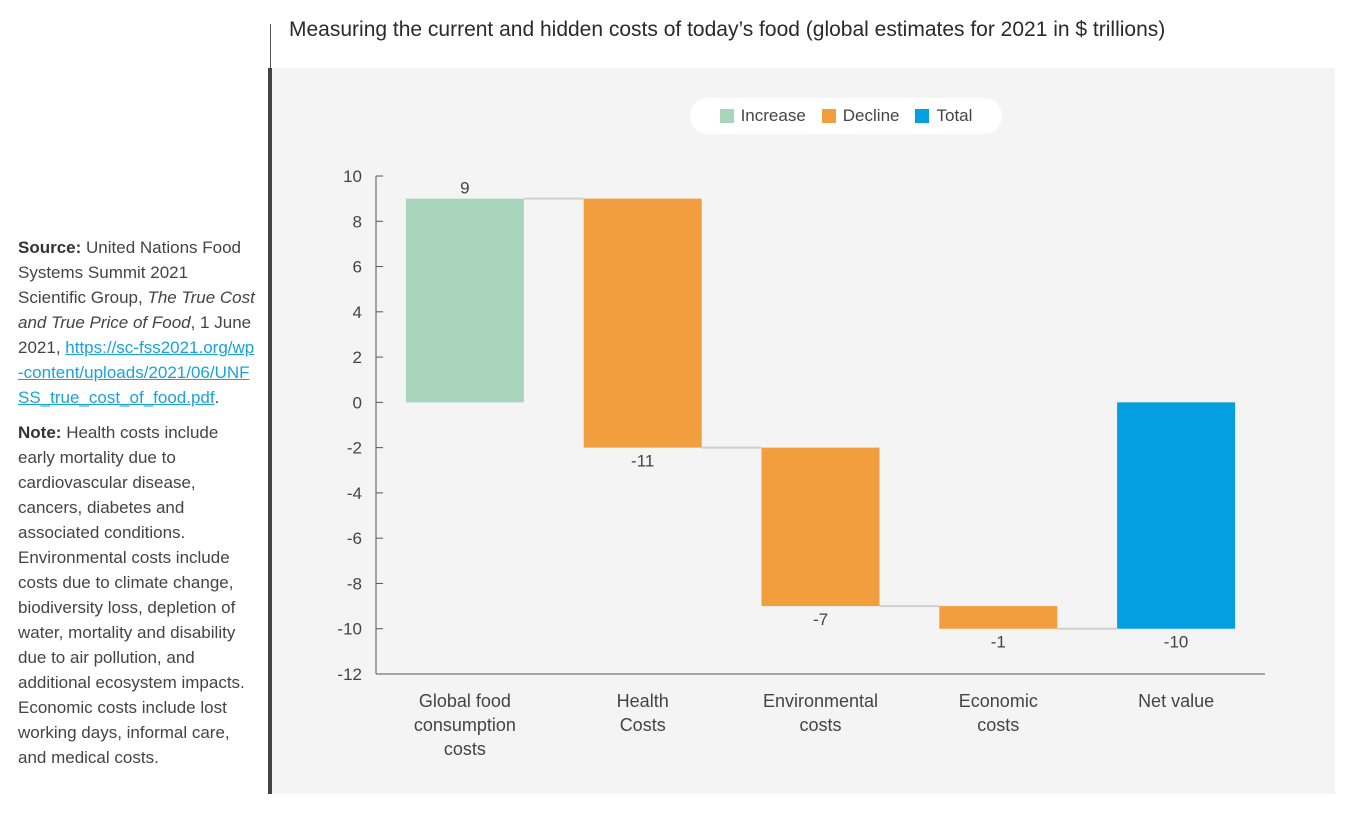 This screenshot has width=1351, height=813. Describe the element at coordinates (349, 674) in the screenshot. I see `y-tick-label: -12` at that location.